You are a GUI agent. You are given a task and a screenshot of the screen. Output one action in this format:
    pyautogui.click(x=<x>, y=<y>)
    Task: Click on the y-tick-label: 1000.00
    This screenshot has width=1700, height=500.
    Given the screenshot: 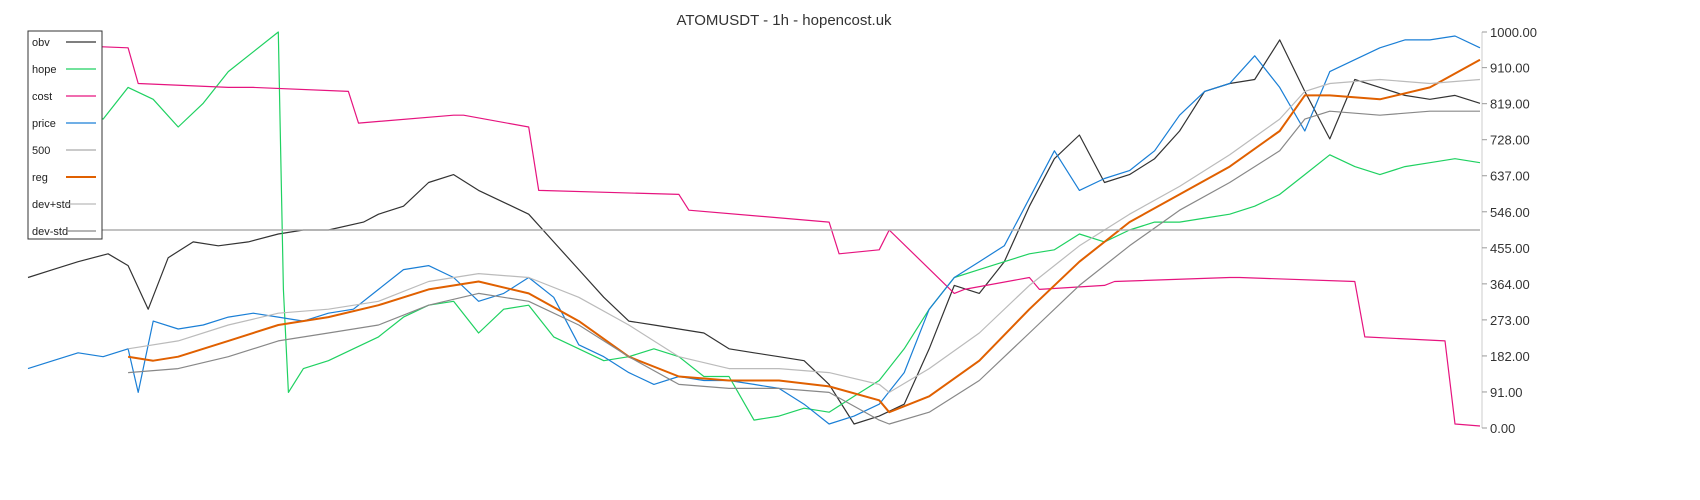 What is the action you would take?
    pyautogui.click(x=1513, y=32)
    